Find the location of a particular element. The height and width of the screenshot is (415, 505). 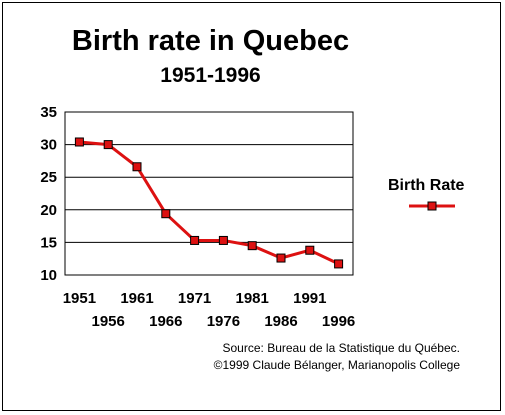

x-axis-ticks: 1951 1956 1961 1966 1971 1976 1981 1986 1991 1996 is located at coordinates (209, 310).